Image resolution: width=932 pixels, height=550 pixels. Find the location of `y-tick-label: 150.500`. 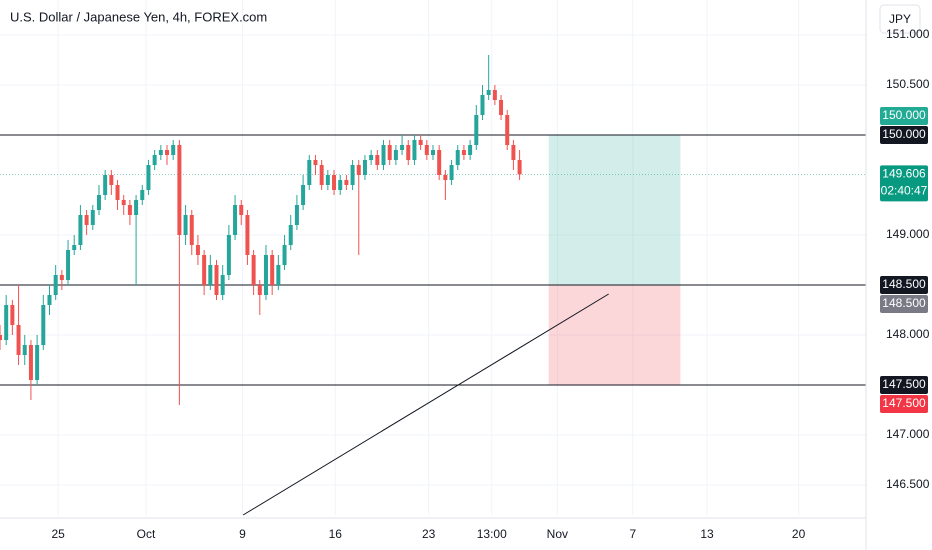

y-tick-label: 150.500 is located at coordinates (908, 84).